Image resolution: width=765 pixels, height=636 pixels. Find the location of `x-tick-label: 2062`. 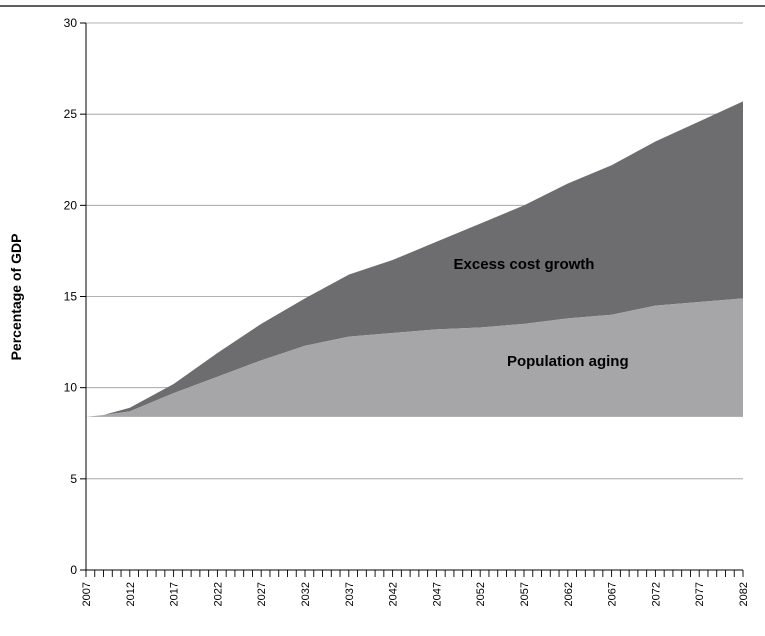

x-tick-label: 2062 is located at coordinates (569, 594).